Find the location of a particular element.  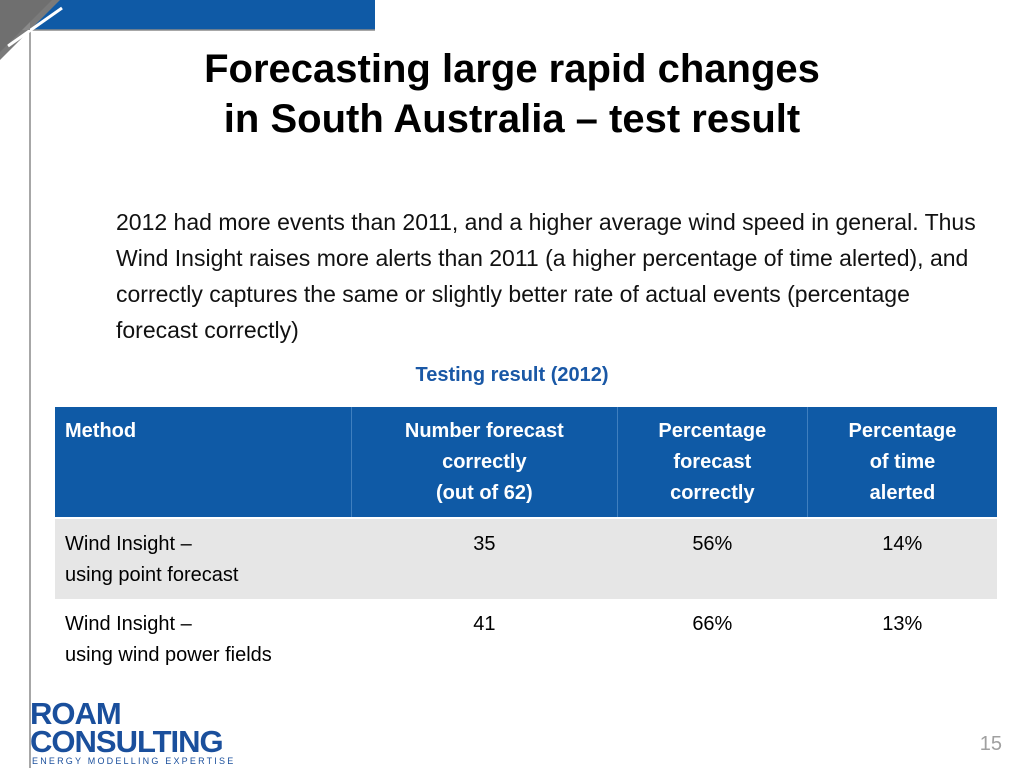

page-number: 15 is located at coordinates (990, 744).